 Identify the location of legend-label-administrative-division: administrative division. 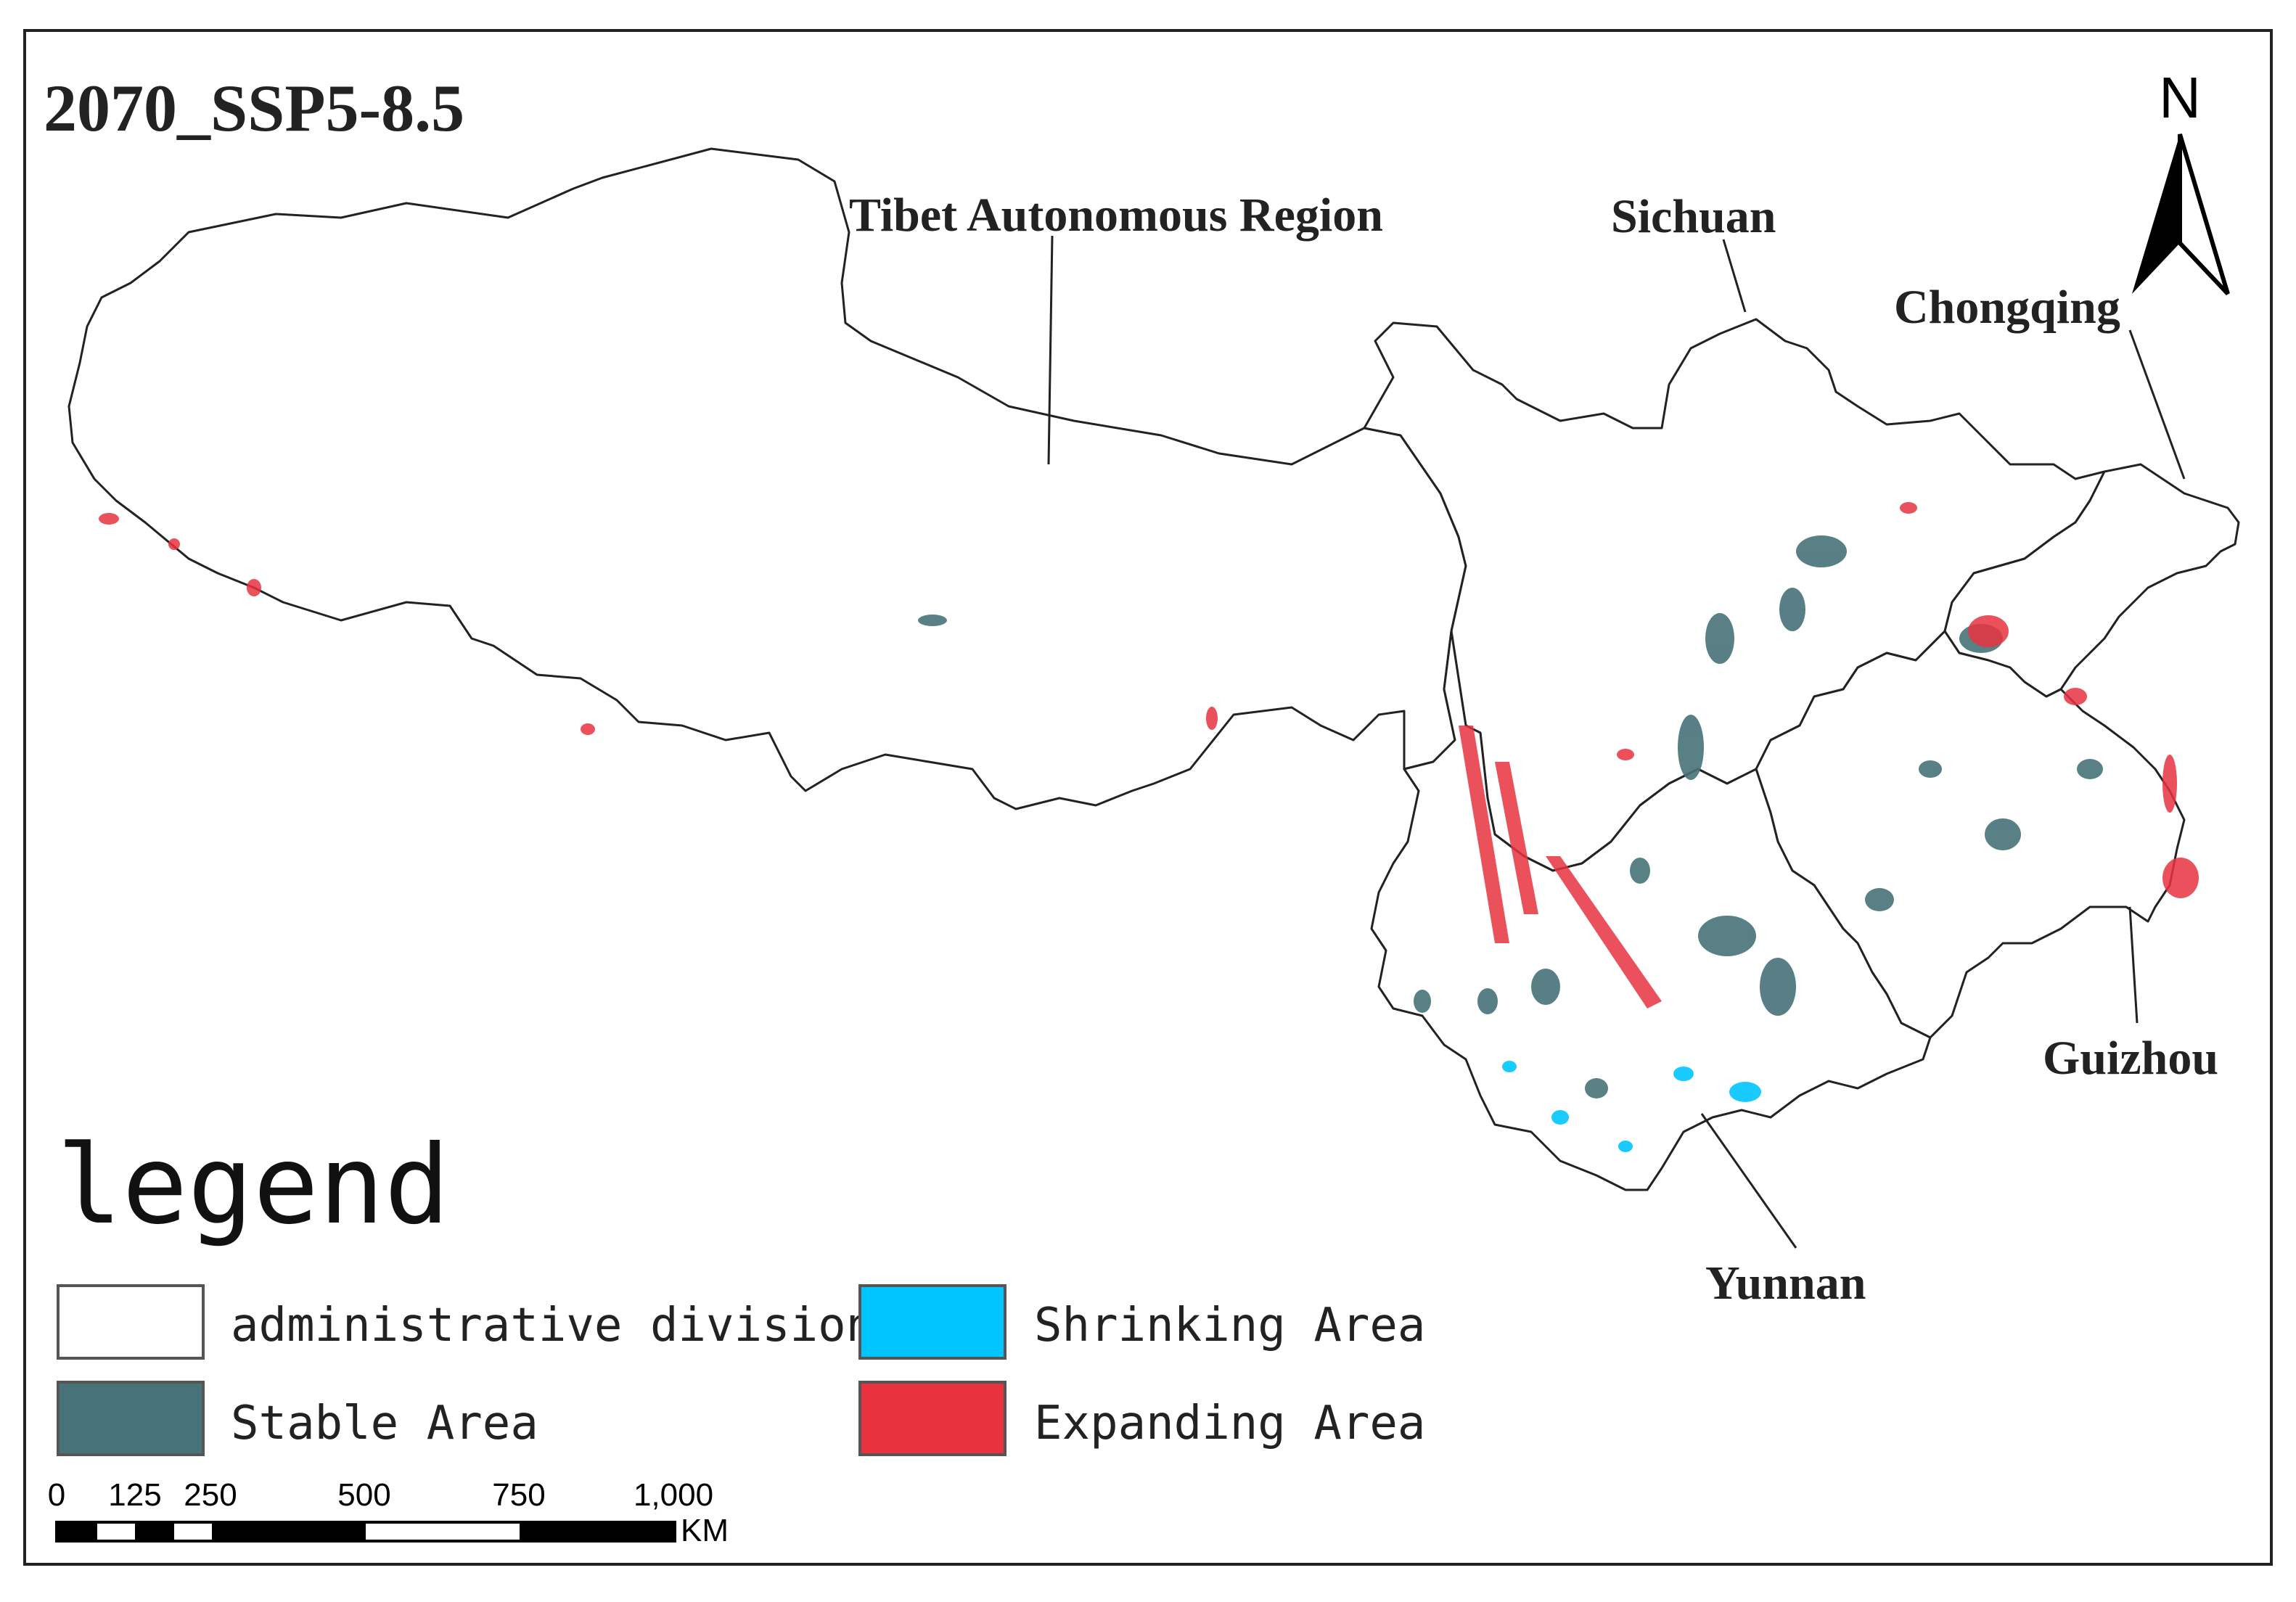
(552, 1325).